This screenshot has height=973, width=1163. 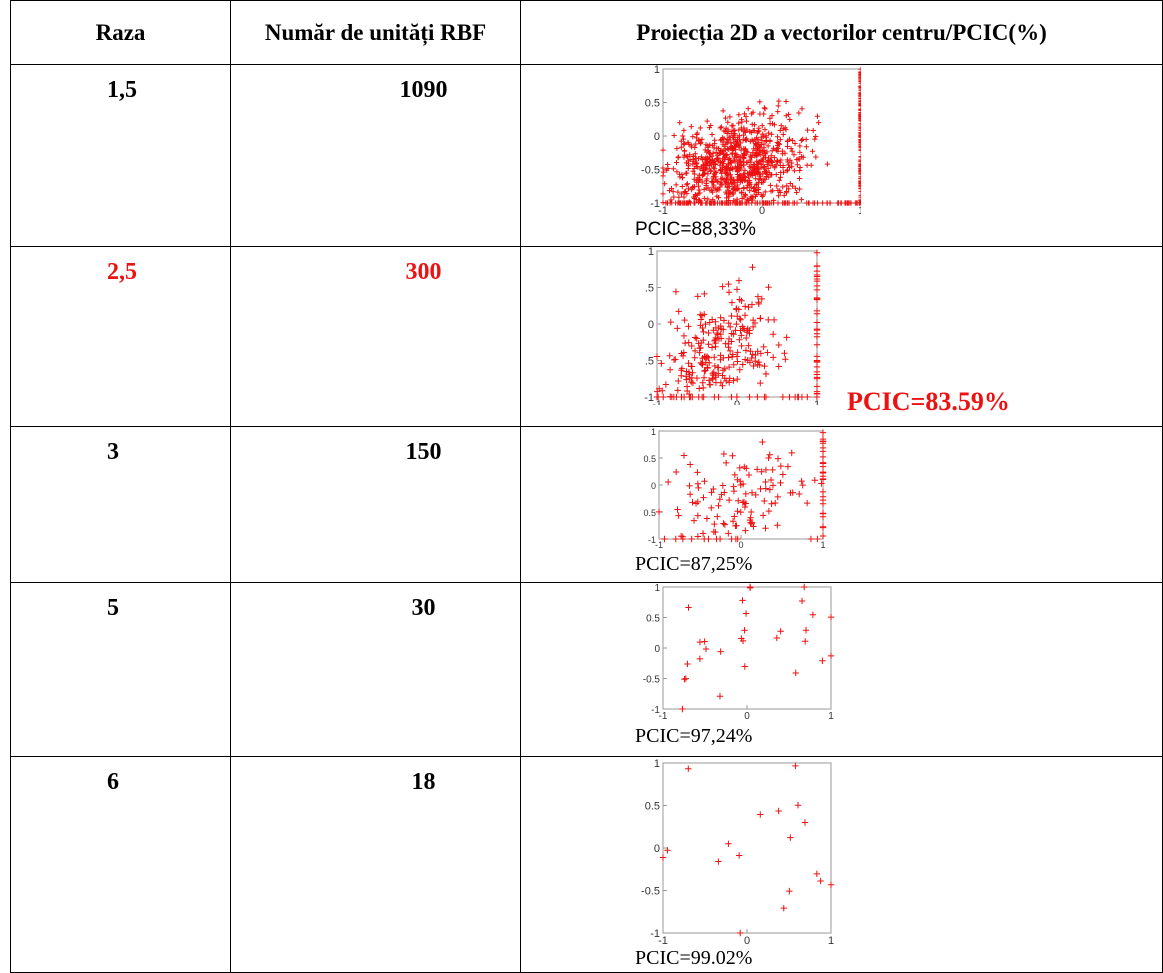 I want to click on pcic-label: PCIC=88,33%, so click(x=695, y=229).